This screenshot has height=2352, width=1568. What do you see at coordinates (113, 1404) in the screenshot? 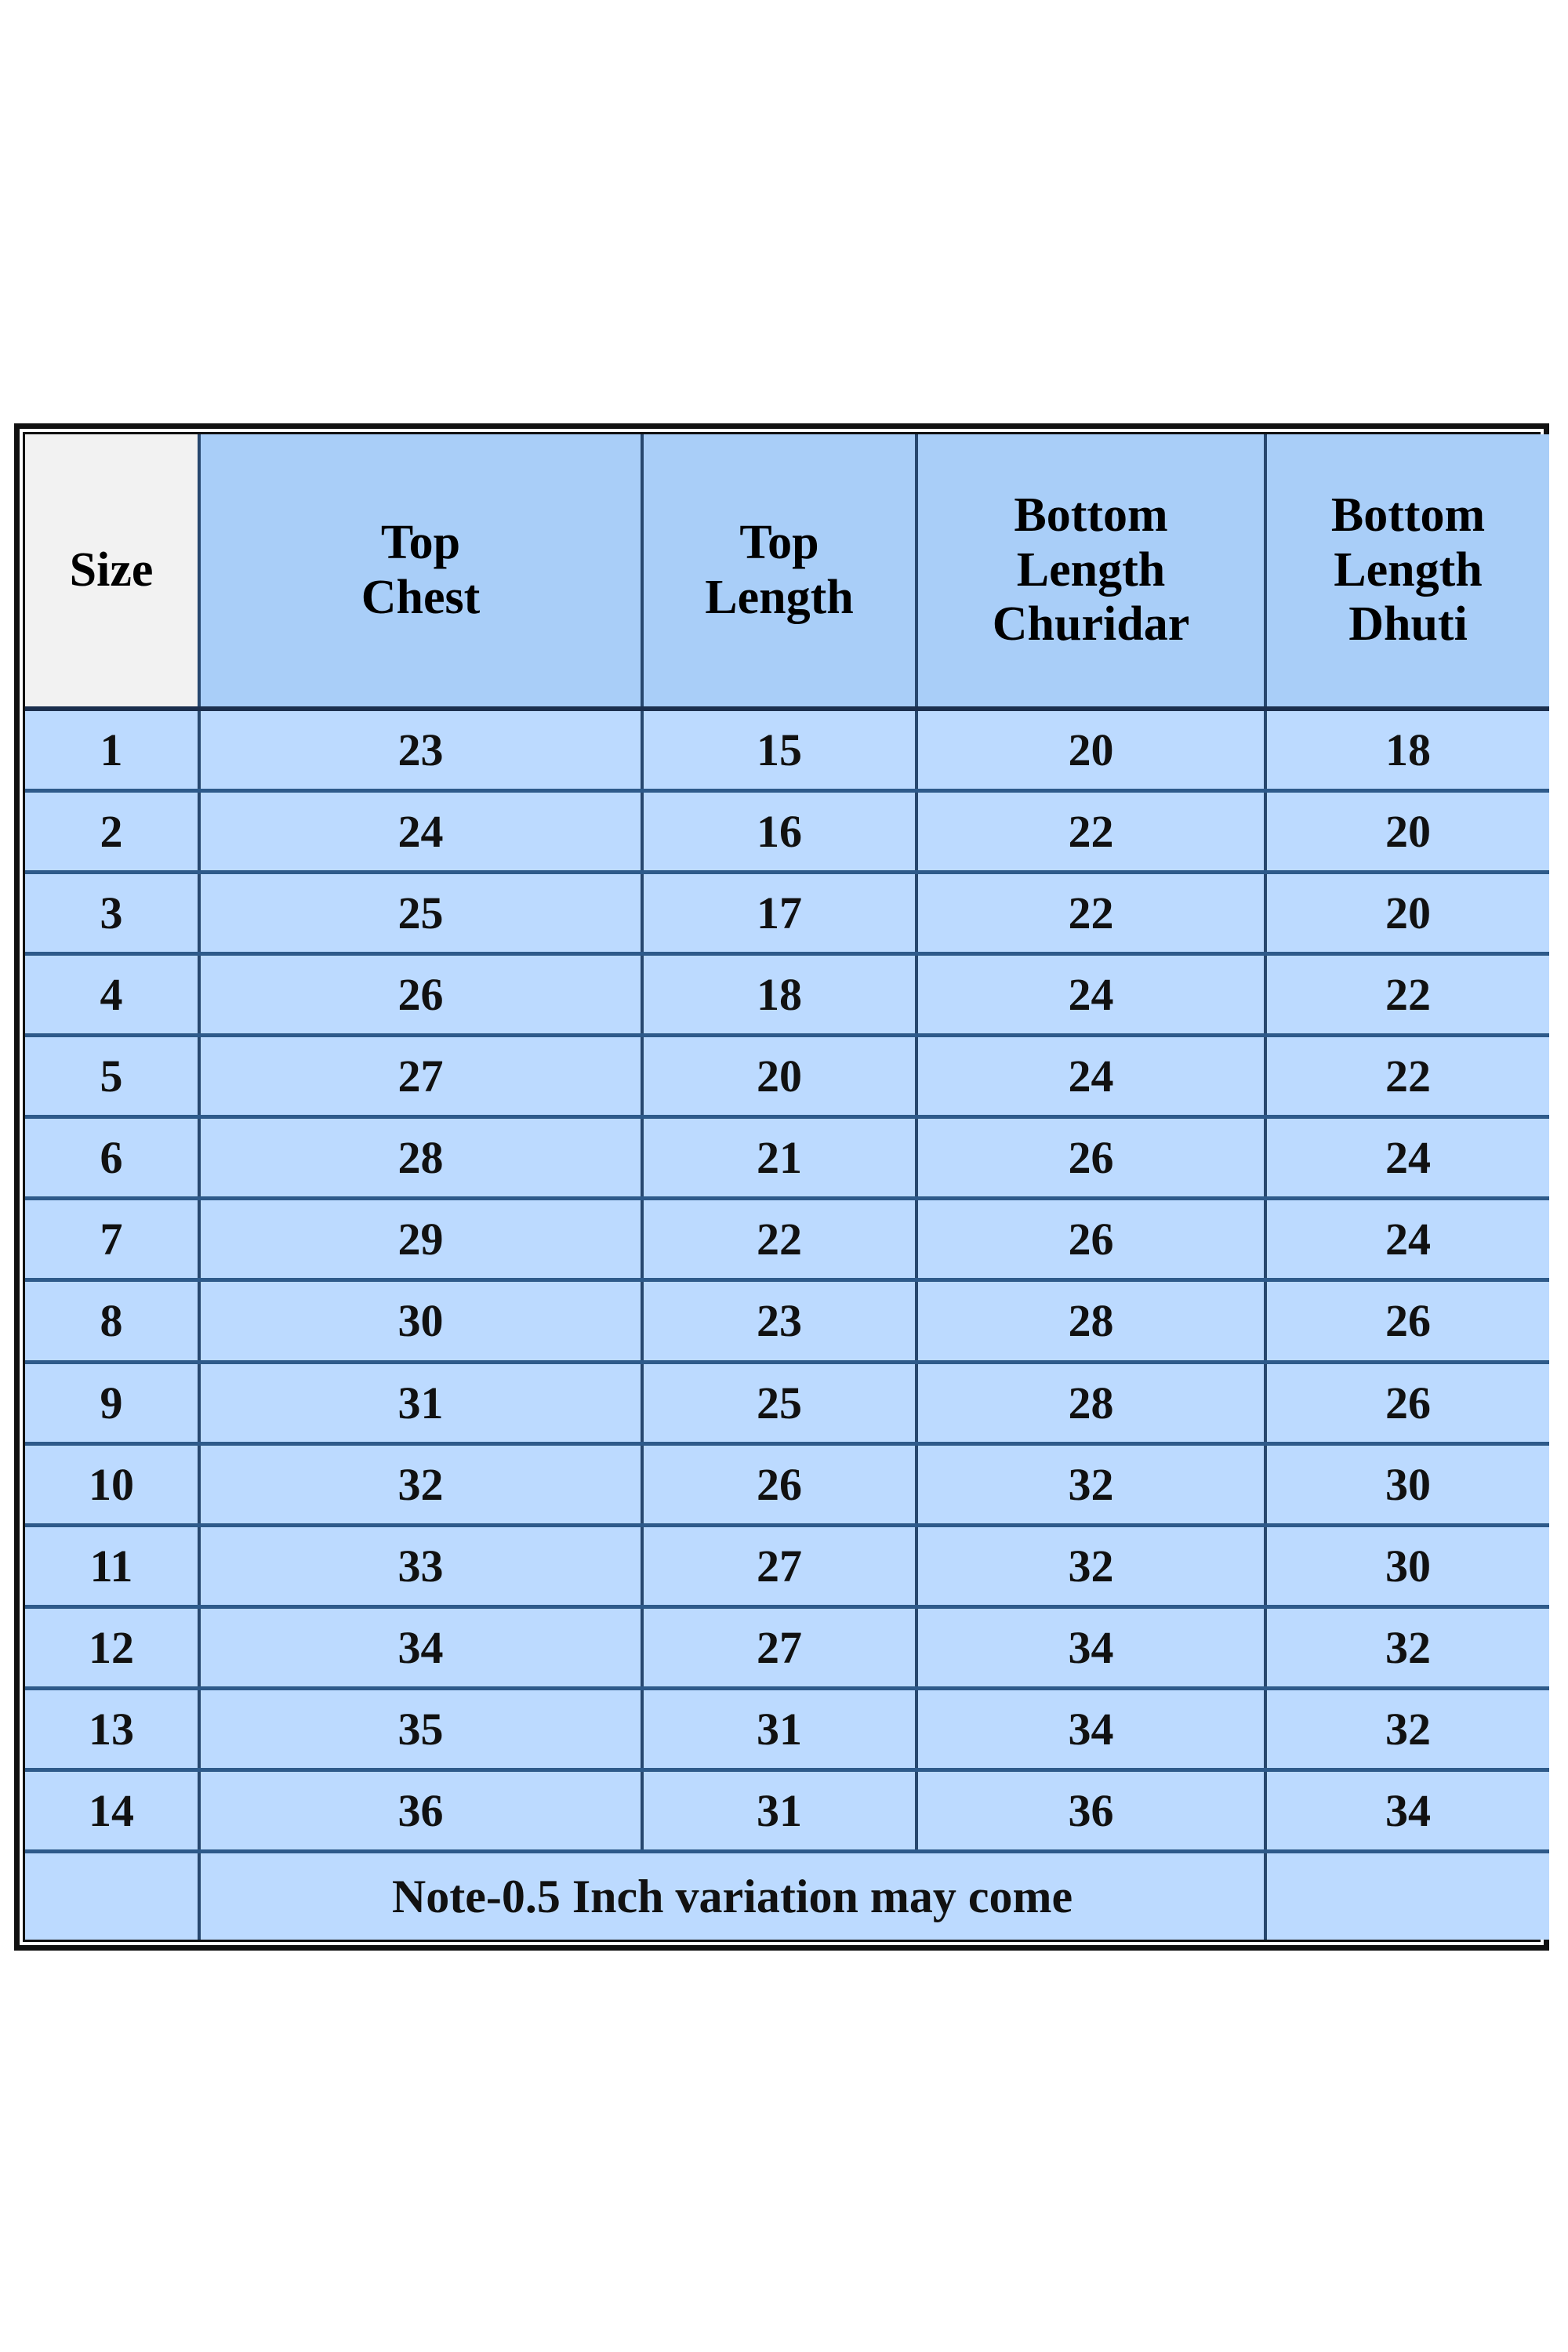
I see `cell-size: 9` at bounding box center [113, 1404].